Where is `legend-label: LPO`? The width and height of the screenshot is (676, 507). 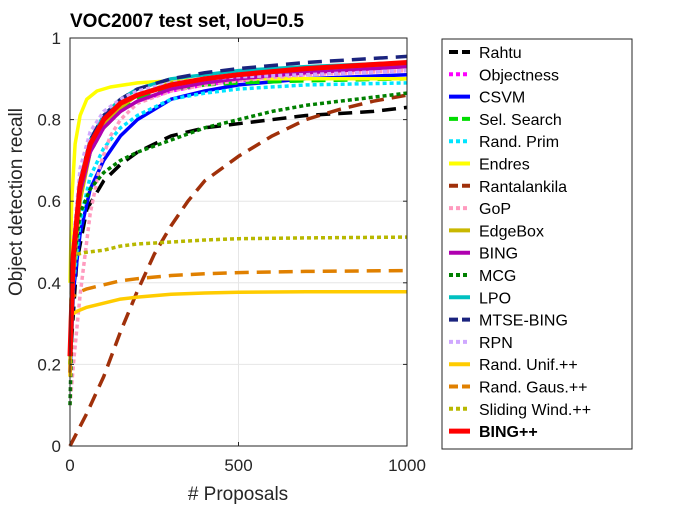
legend-label: LPO is located at coordinates (495, 298).